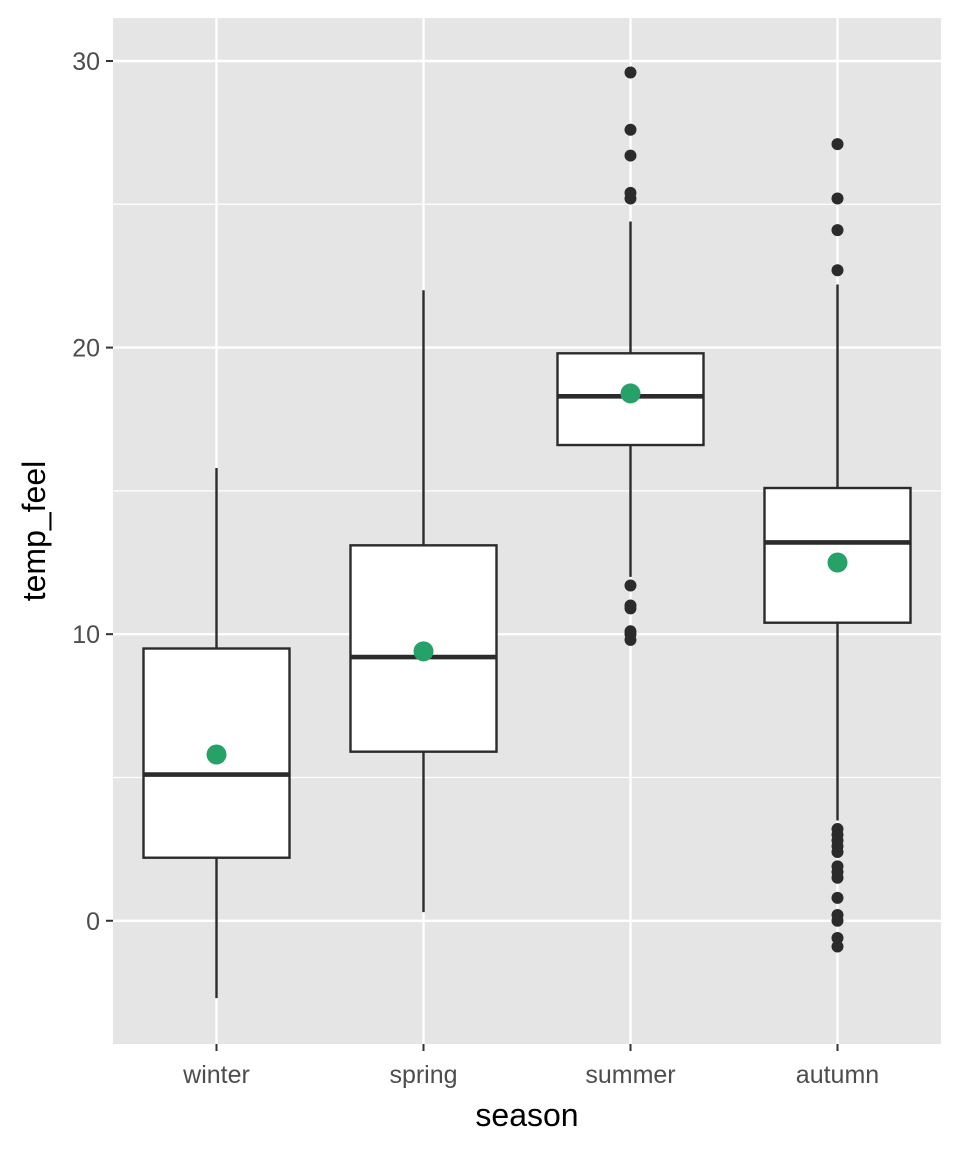 The height and width of the screenshot is (1152, 960). I want to click on box-winter, so click(216, 733).